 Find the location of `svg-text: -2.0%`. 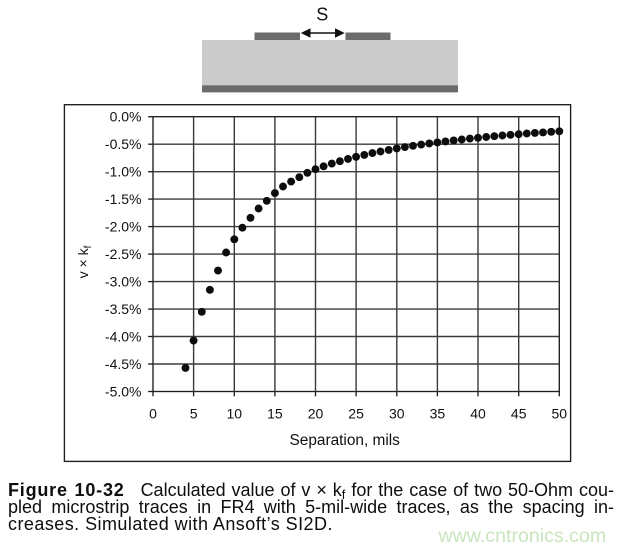

svg-text: -2.0% is located at coordinates (123, 227).